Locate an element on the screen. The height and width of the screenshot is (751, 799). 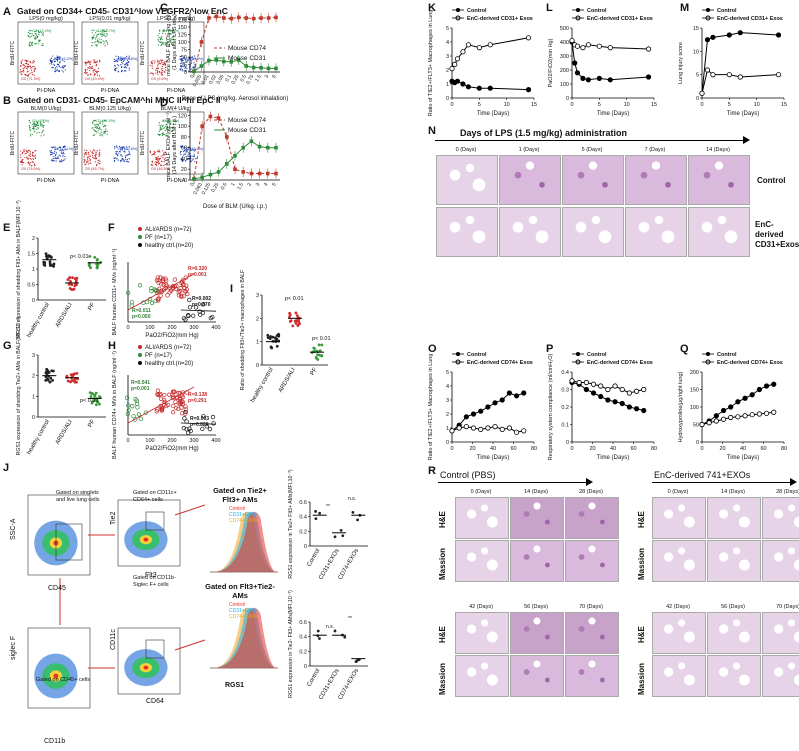
legend-K-0: Control is located at coordinates (477, 11).